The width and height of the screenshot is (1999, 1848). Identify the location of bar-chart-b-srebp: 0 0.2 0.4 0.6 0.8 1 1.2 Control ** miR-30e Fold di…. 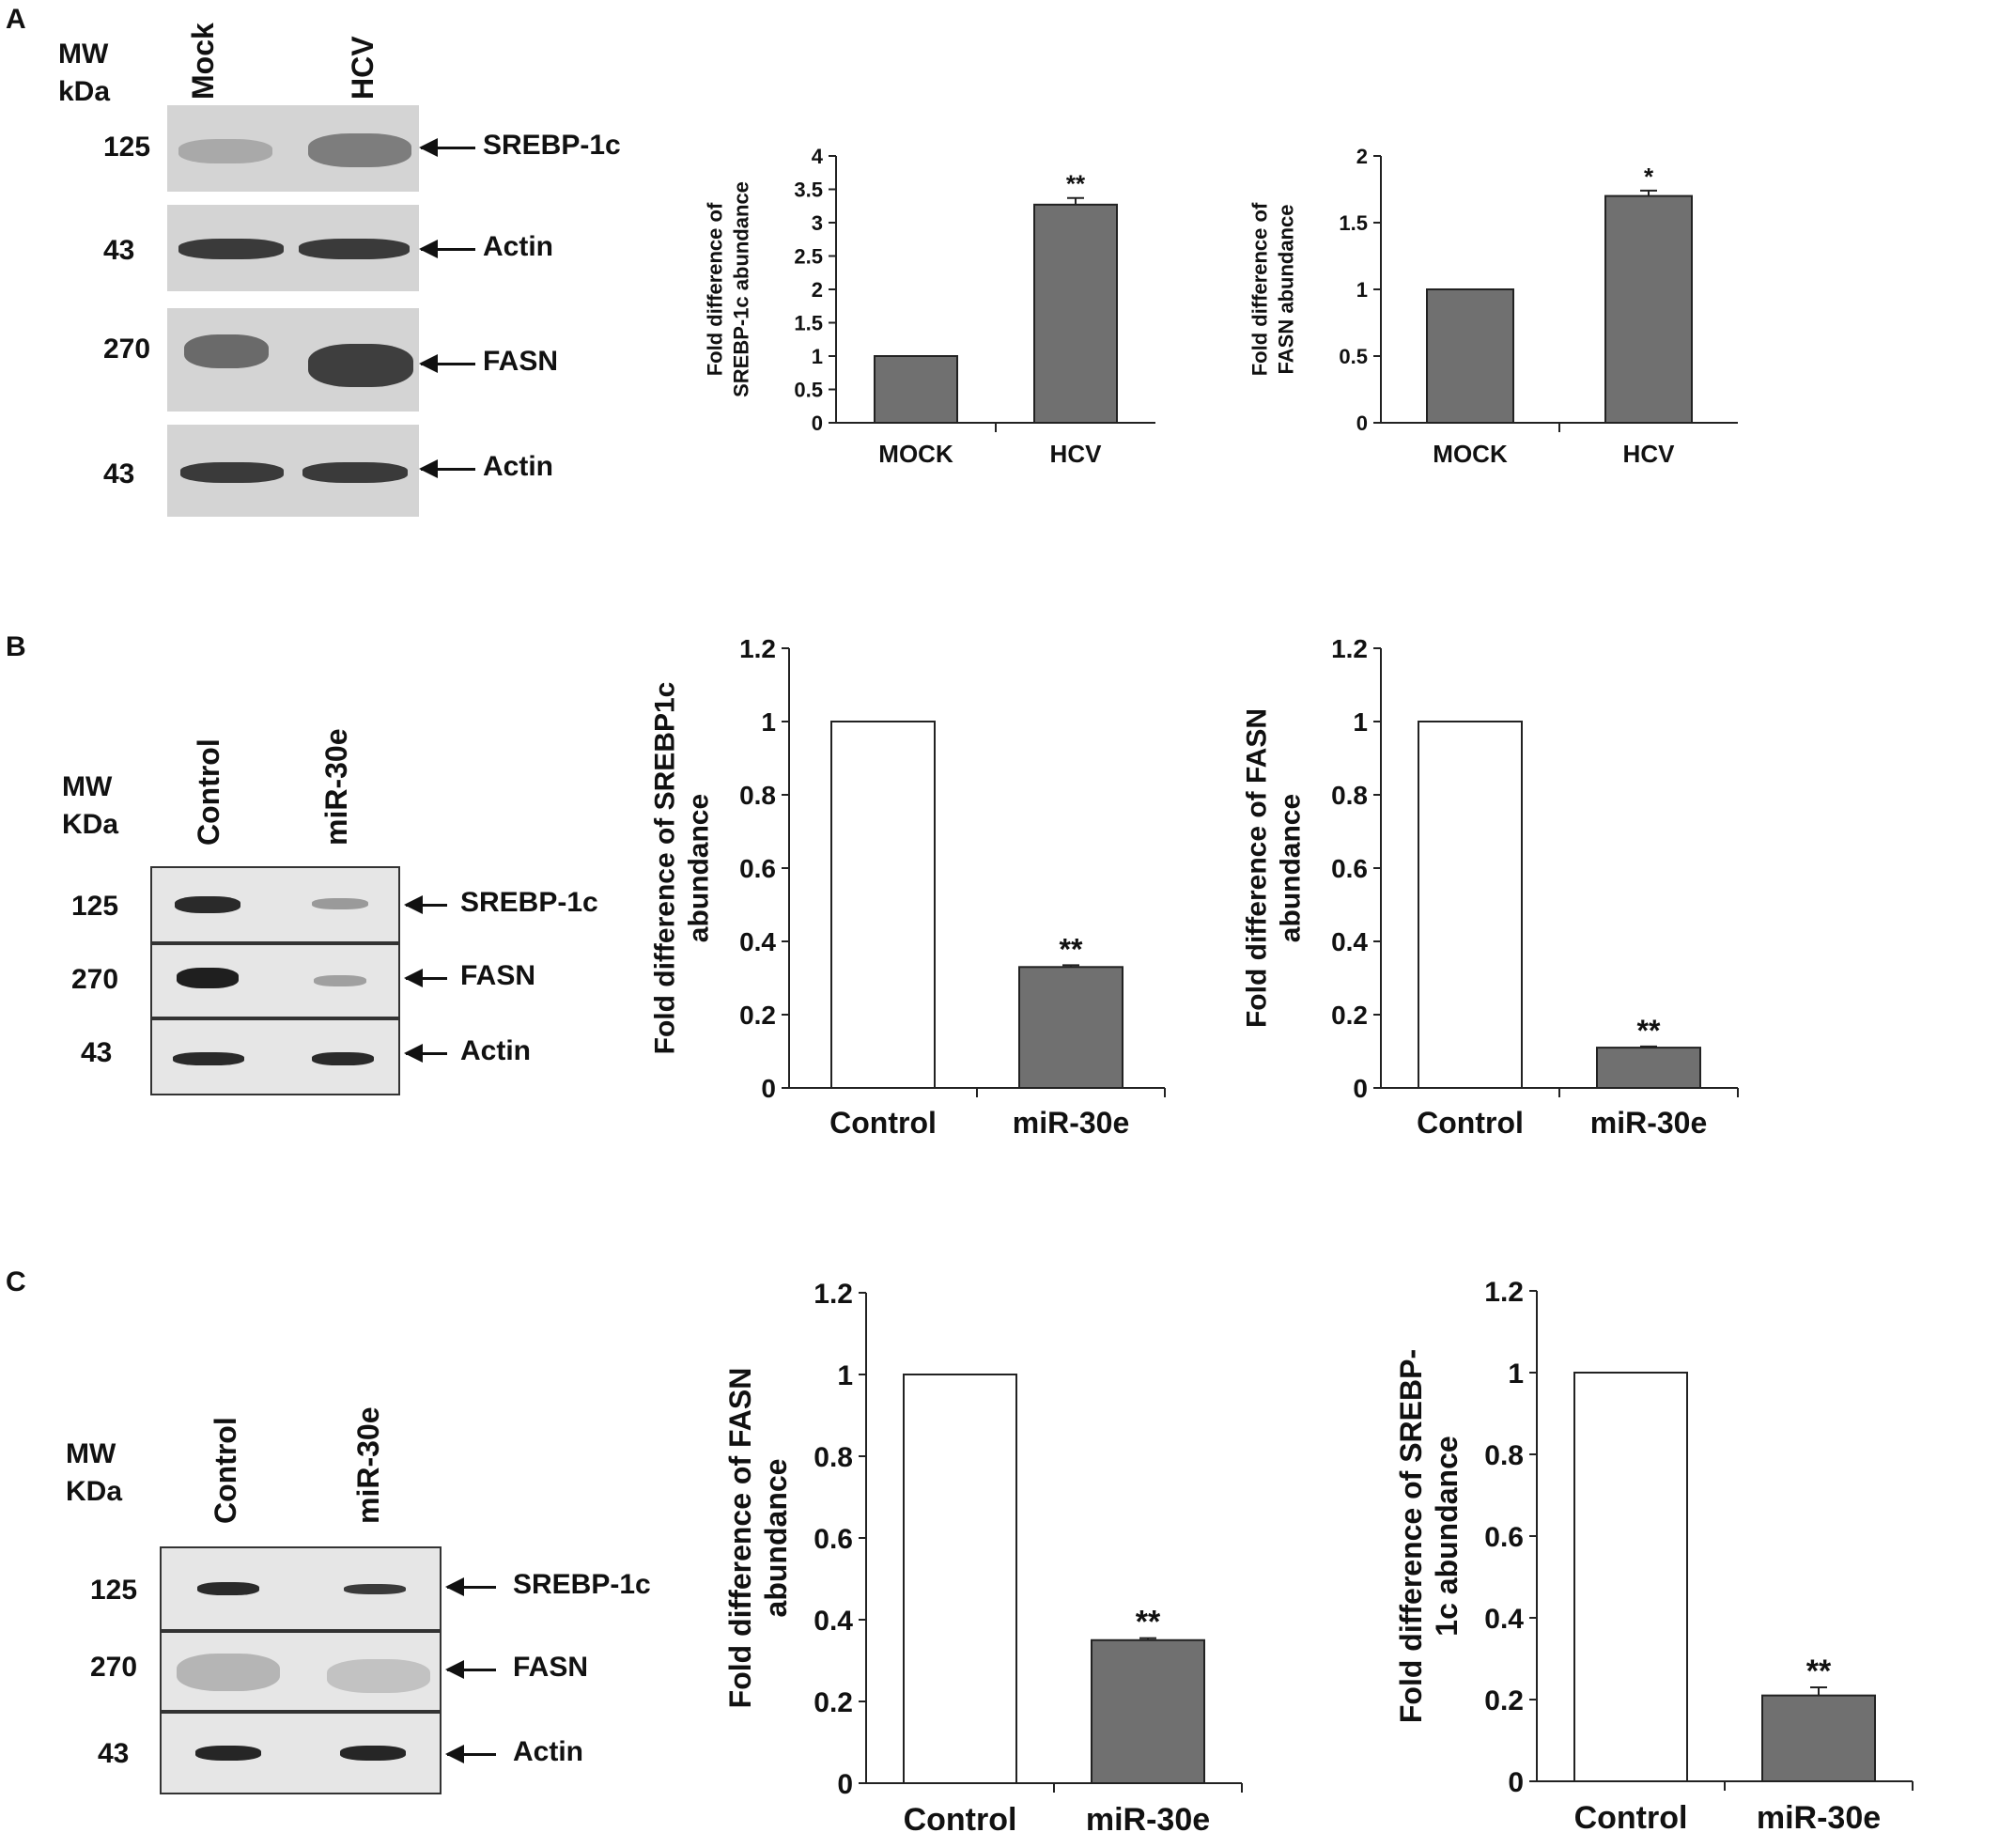
(908, 887).